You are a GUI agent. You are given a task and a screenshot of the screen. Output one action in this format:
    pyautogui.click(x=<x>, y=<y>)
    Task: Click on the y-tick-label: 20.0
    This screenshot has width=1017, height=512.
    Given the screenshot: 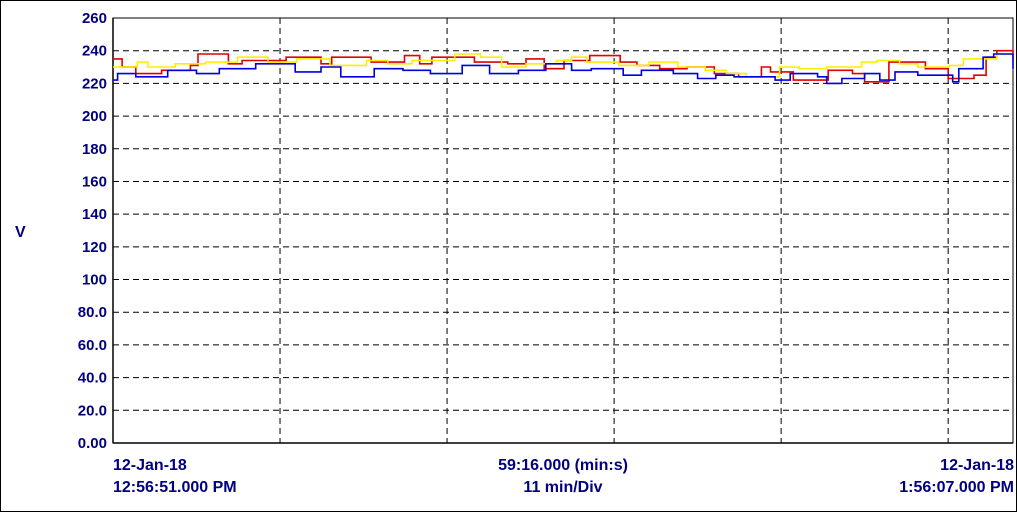 What is the action you would take?
    pyautogui.click(x=92, y=410)
    